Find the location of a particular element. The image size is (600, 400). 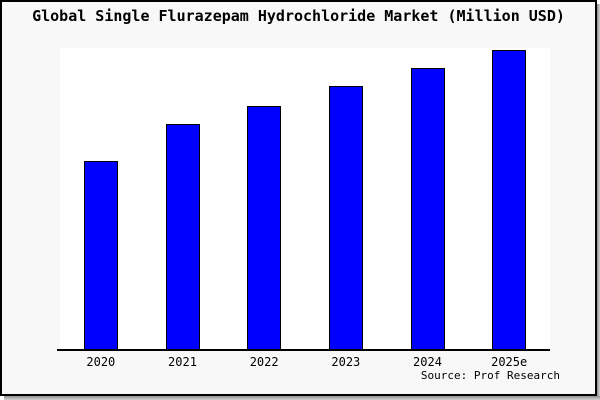

frame-shadow-right is located at coordinates (598, 200).